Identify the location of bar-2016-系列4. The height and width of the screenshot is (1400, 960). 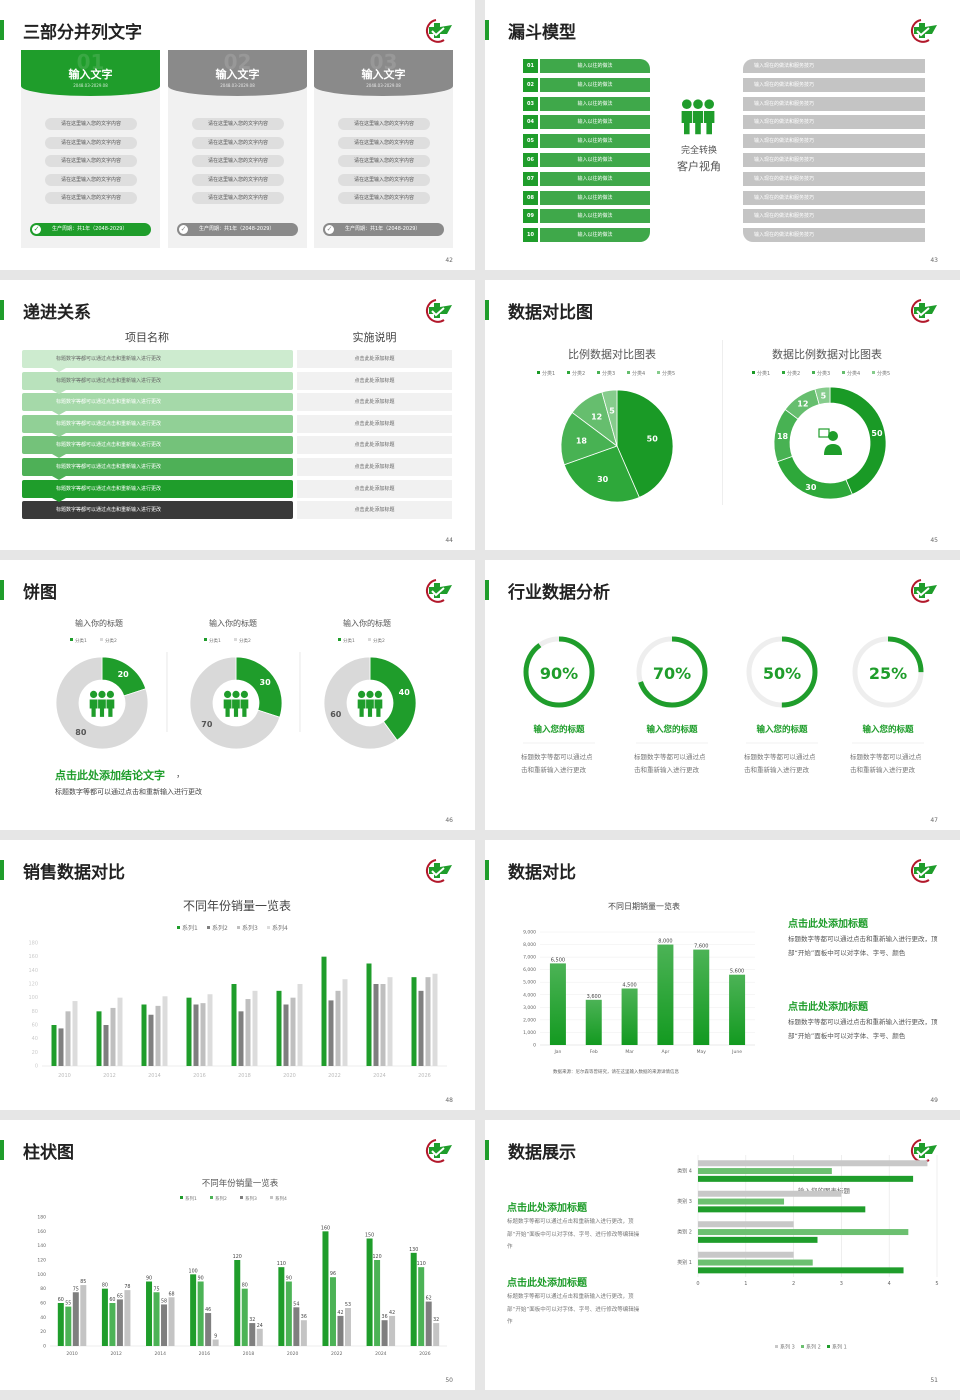
(210, 1030).